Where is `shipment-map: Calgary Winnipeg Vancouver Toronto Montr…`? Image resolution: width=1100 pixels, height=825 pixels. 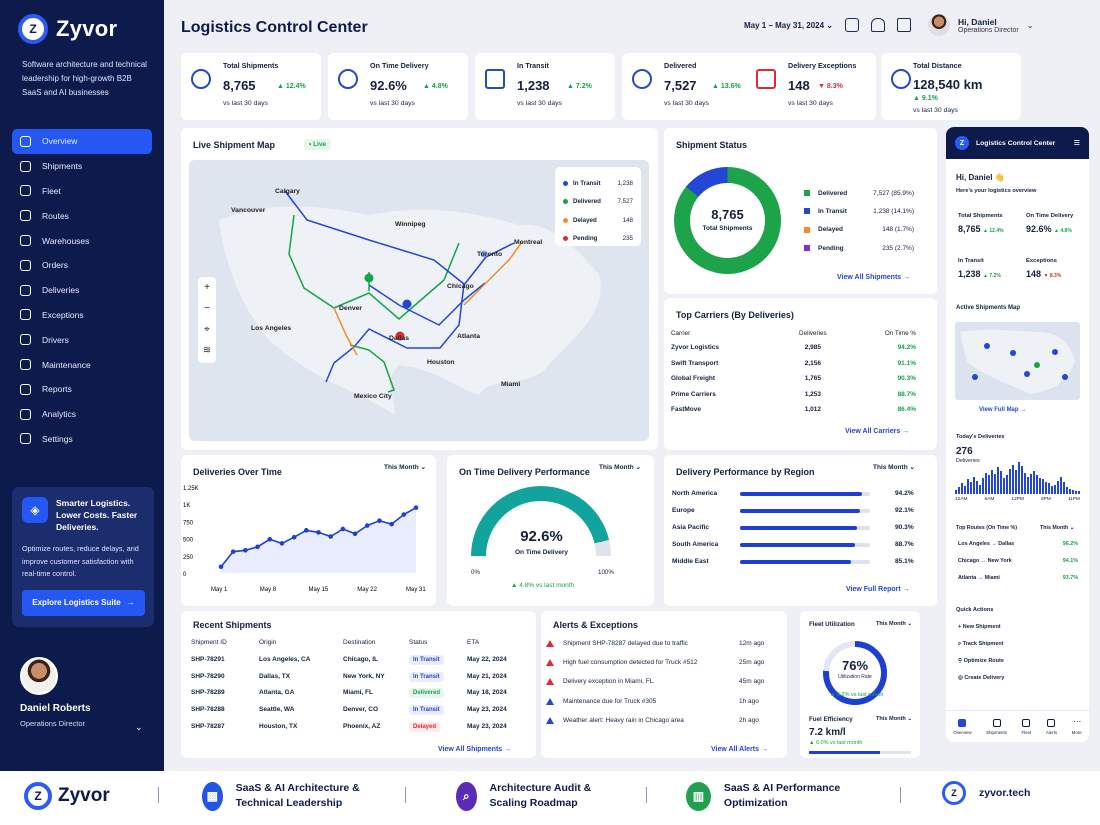
shipment-map: Calgary Winnipeg Vancouver Toronto Montr… is located at coordinates (419, 300).